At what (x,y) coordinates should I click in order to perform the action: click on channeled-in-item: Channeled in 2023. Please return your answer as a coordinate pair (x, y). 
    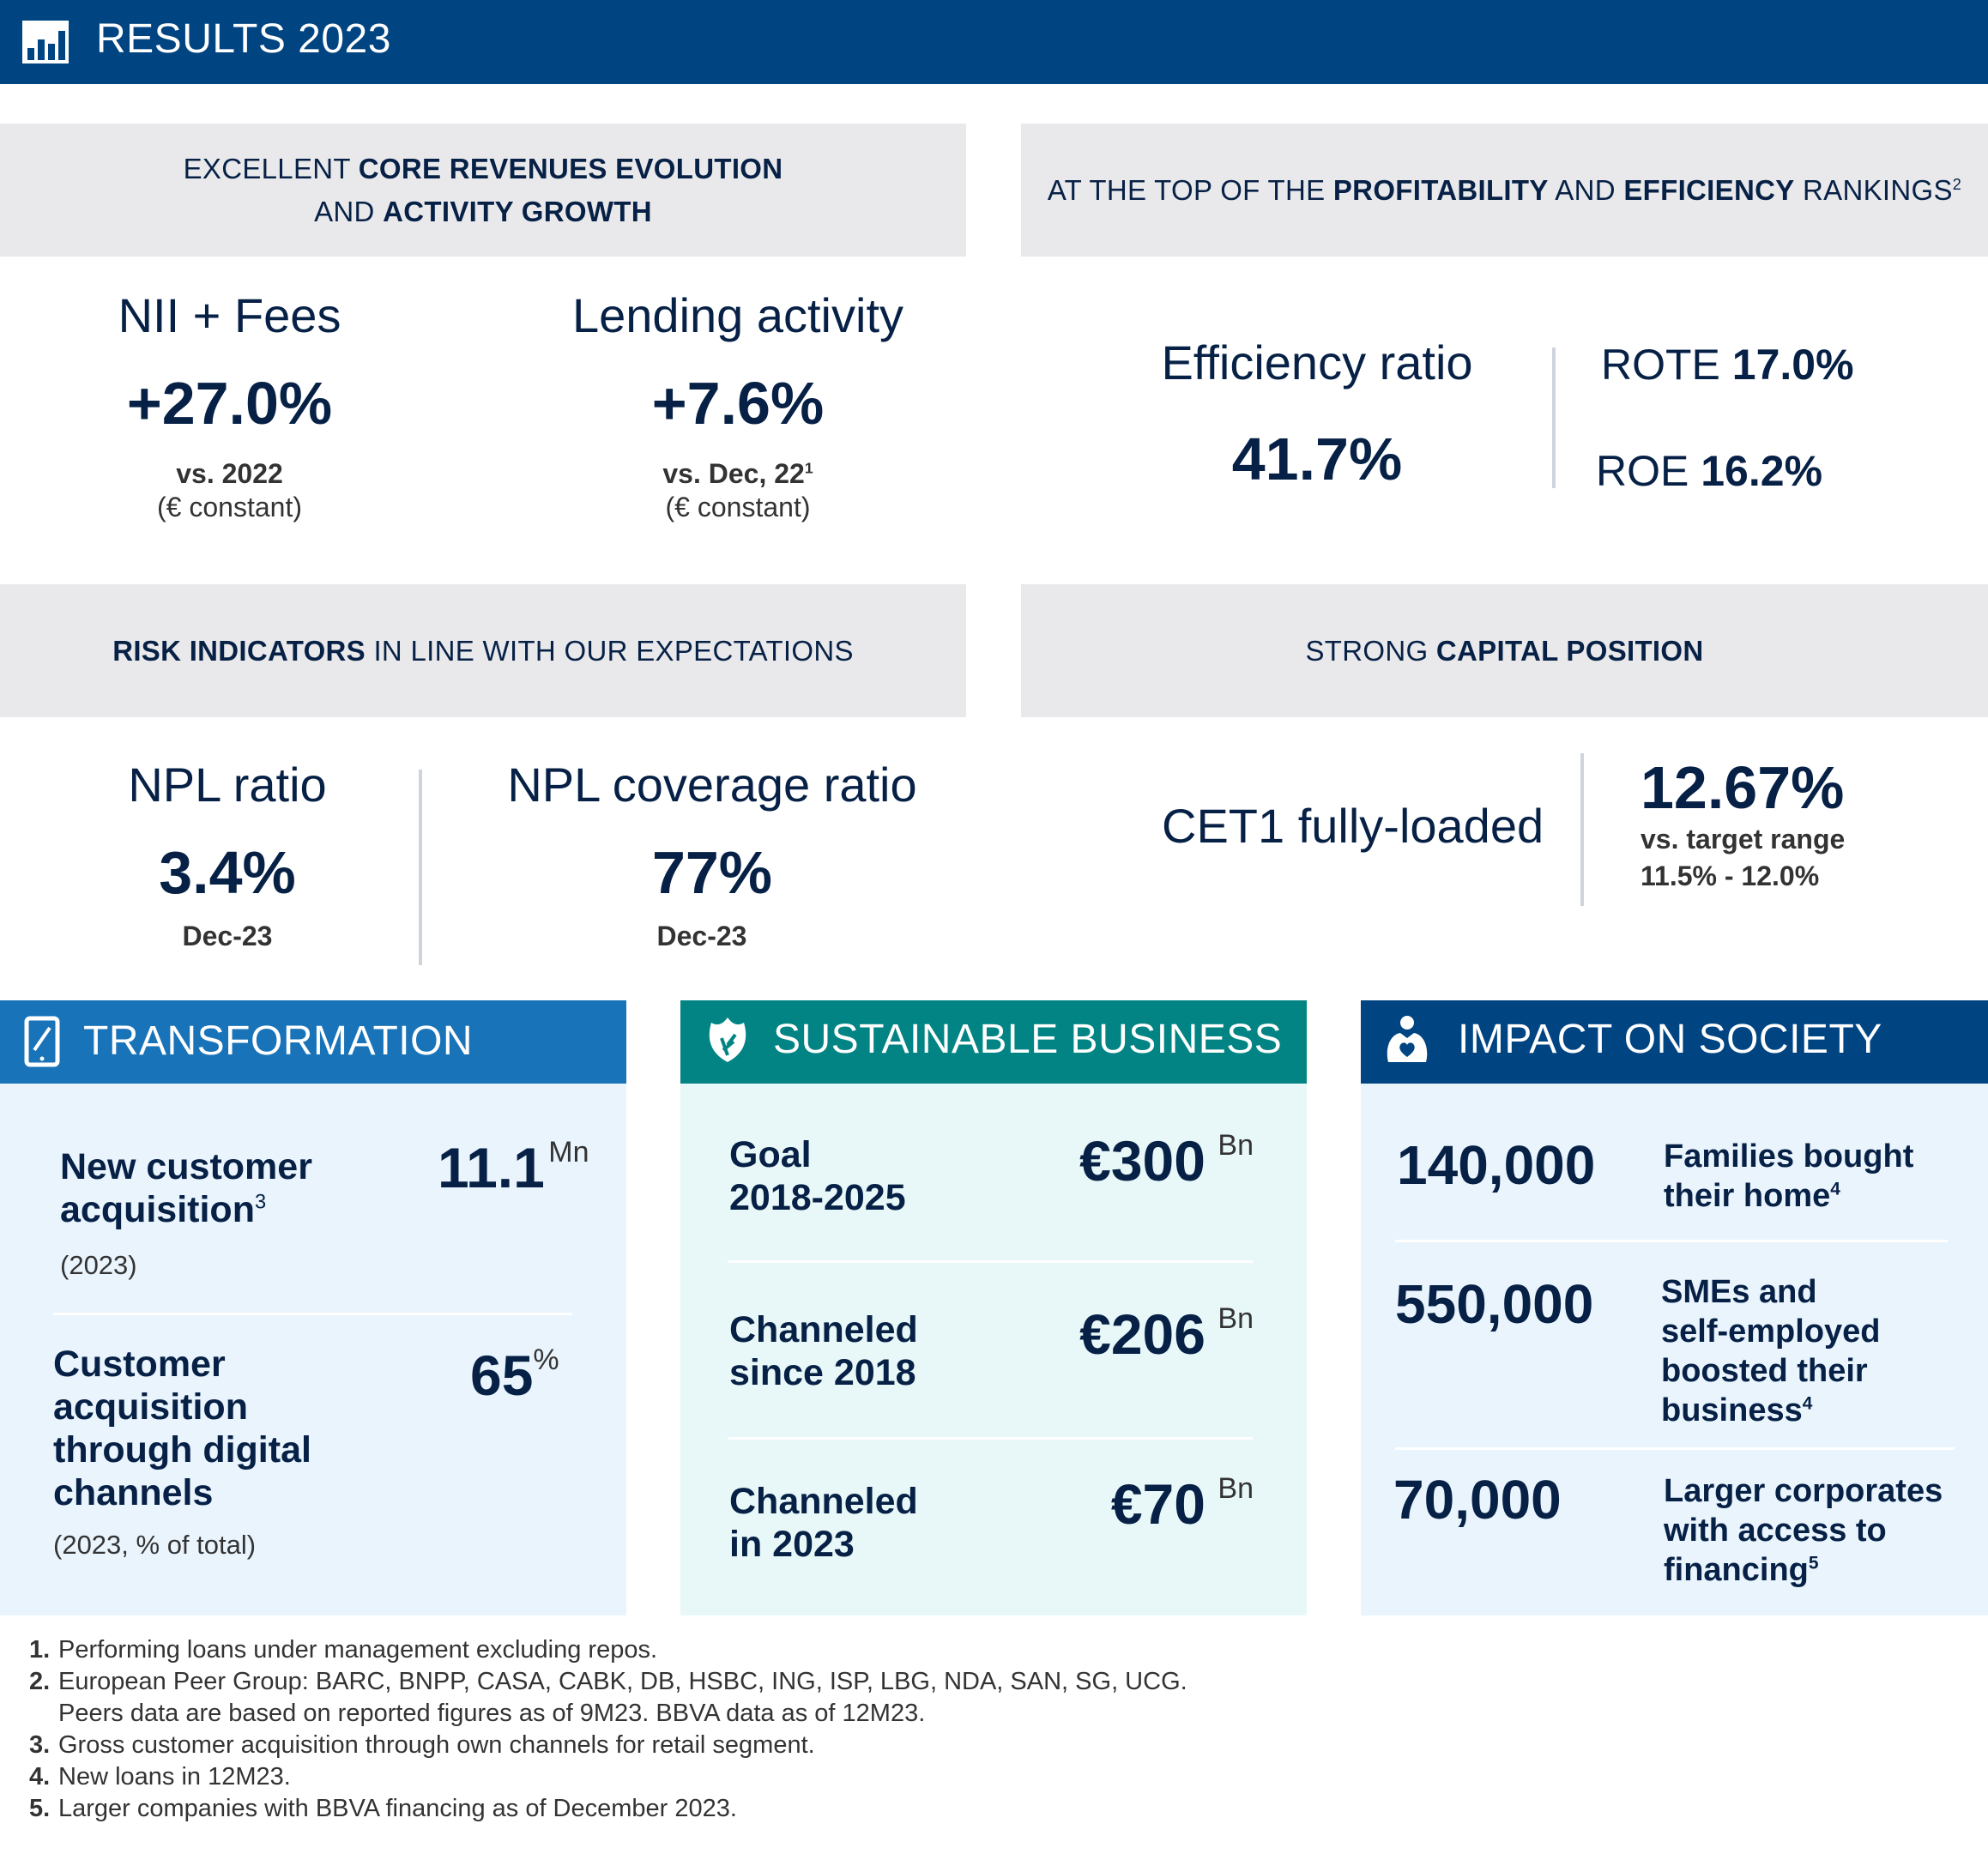
    Looking at the image, I should click on (823, 1523).